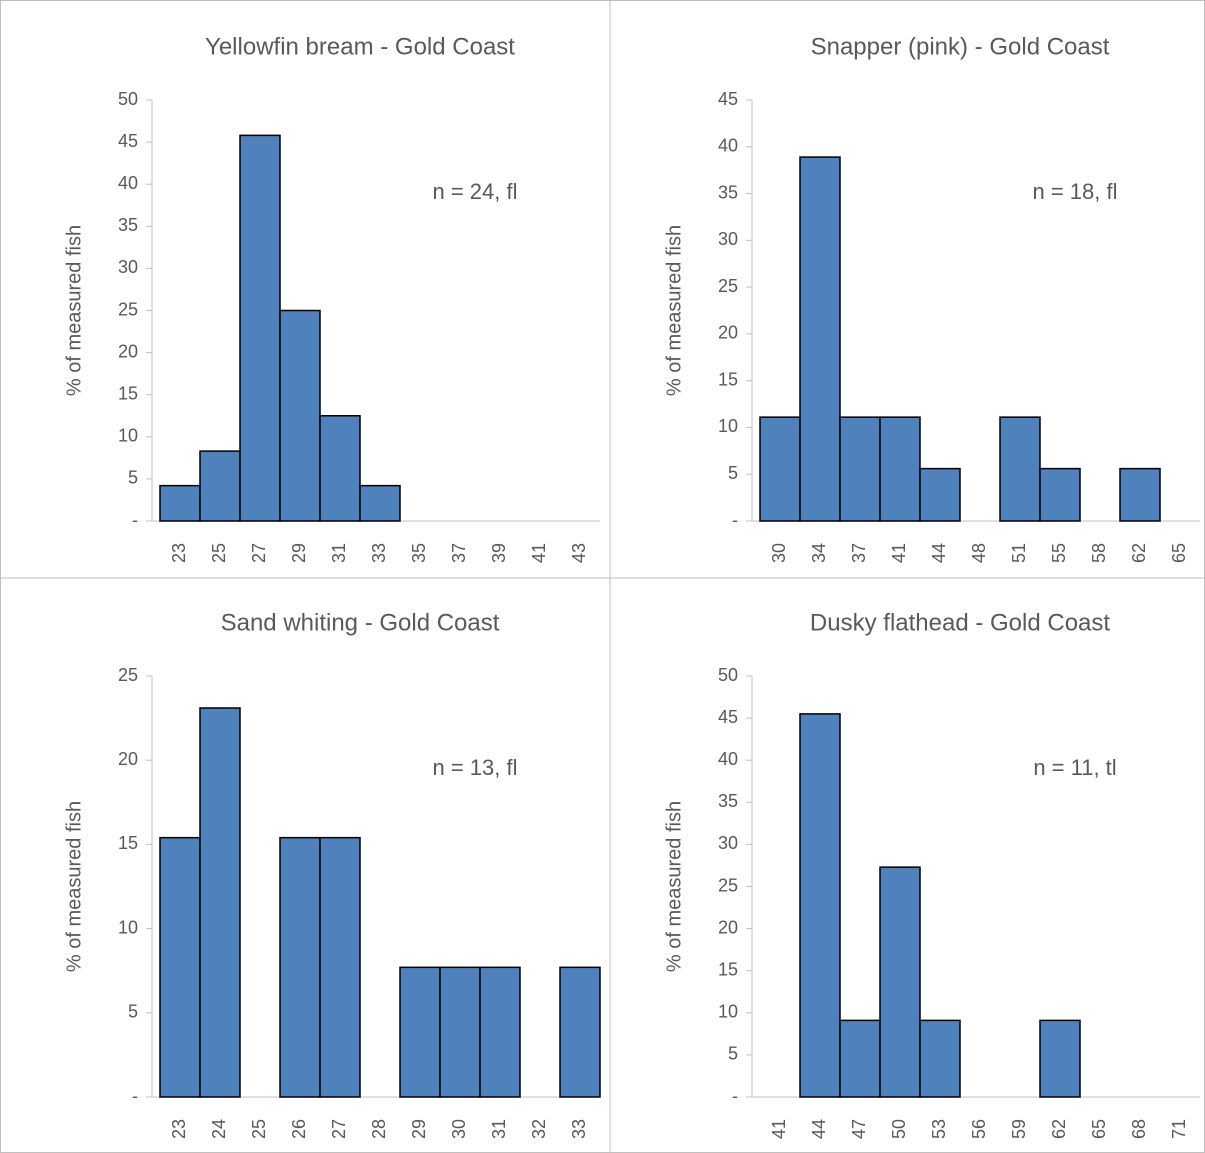 Image resolution: width=1205 pixels, height=1153 pixels. Describe the element at coordinates (859, 1129) in the screenshot. I see `x-tick-label: 47` at that location.